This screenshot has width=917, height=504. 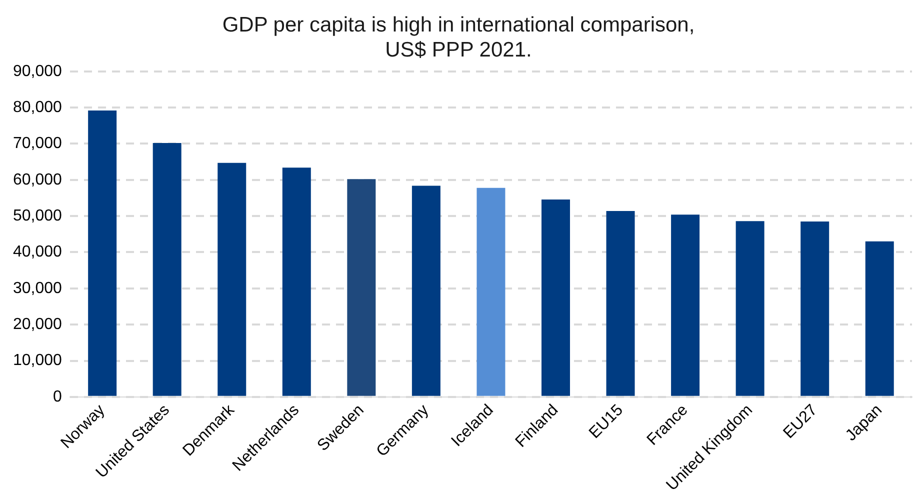 I want to click on y-tick-label: 10,000, so click(x=37, y=361).